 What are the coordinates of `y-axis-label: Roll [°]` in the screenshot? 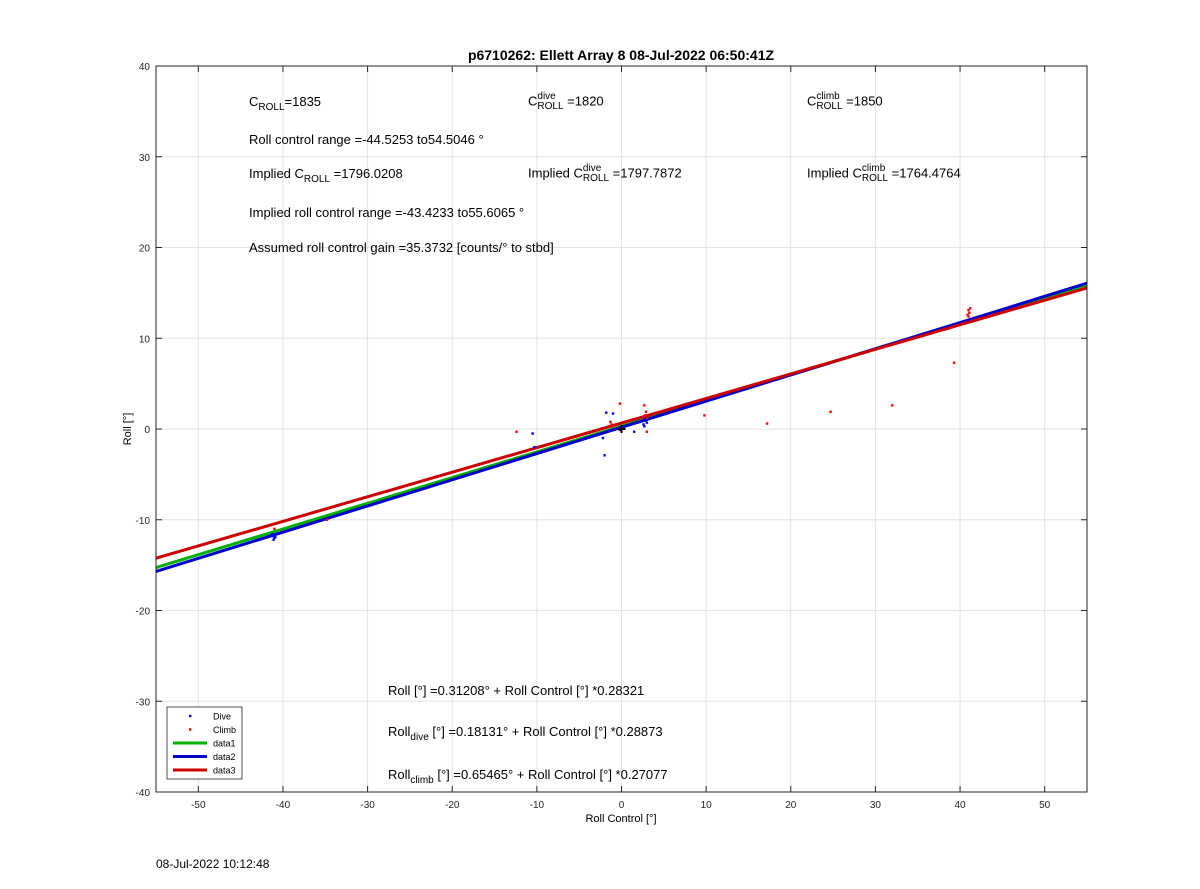 It's located at (128, 429).